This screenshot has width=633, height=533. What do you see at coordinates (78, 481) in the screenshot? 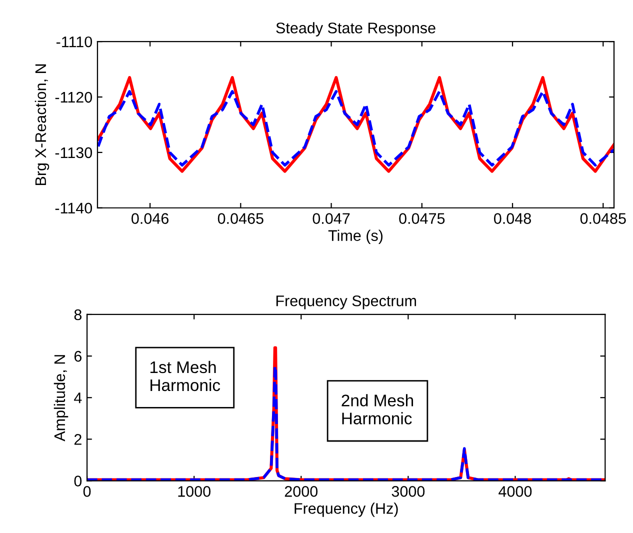
I see `y-tick-label: 0` at bounding box center [78, 481].